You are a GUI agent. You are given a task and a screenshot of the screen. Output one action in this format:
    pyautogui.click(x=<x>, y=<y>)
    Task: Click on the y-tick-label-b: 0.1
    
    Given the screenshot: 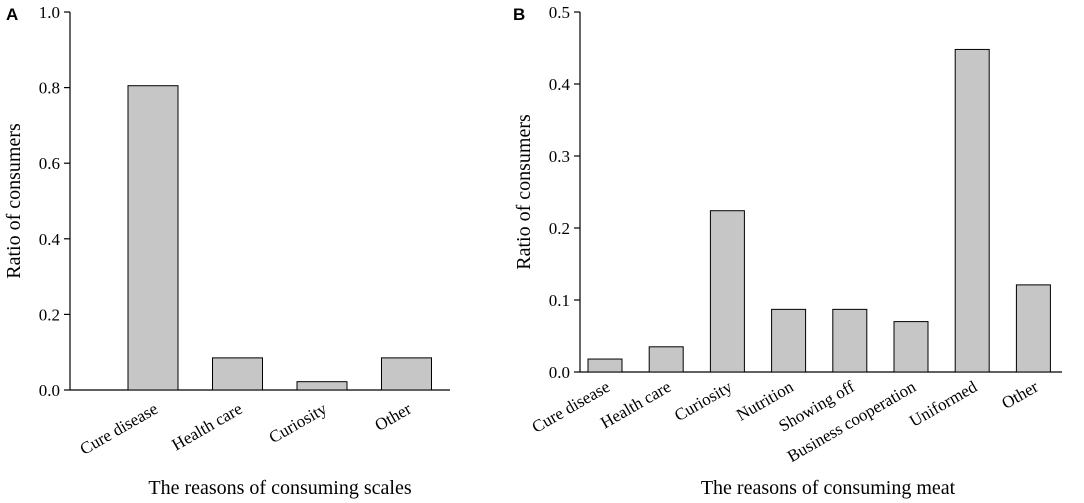 What is the action you would take?
    pyautogui.click(x=559, y=300)
    